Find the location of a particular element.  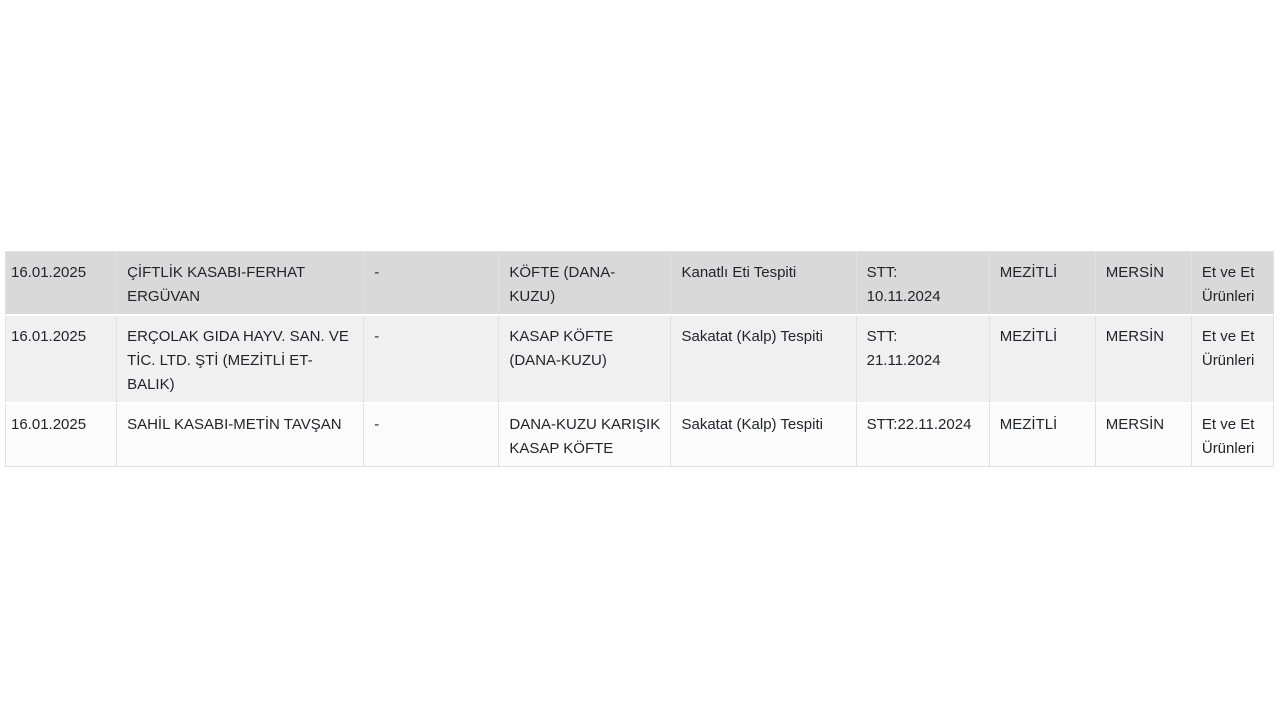

cell-stt-date: STT: 21.11.2024 is located at coordinates (923, 360).